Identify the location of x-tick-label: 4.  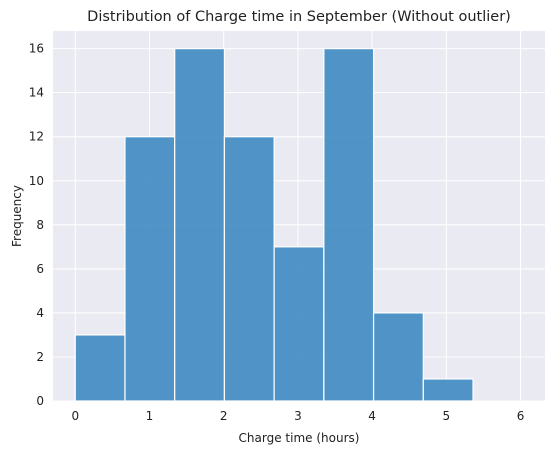
(372, 416).